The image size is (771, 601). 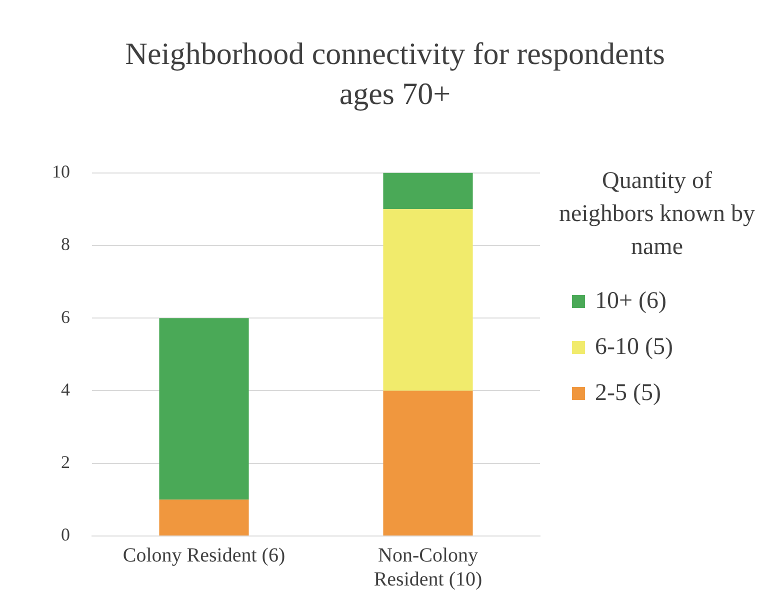 I want to click on y-tick-label: 4, so click(x=65, y=389).